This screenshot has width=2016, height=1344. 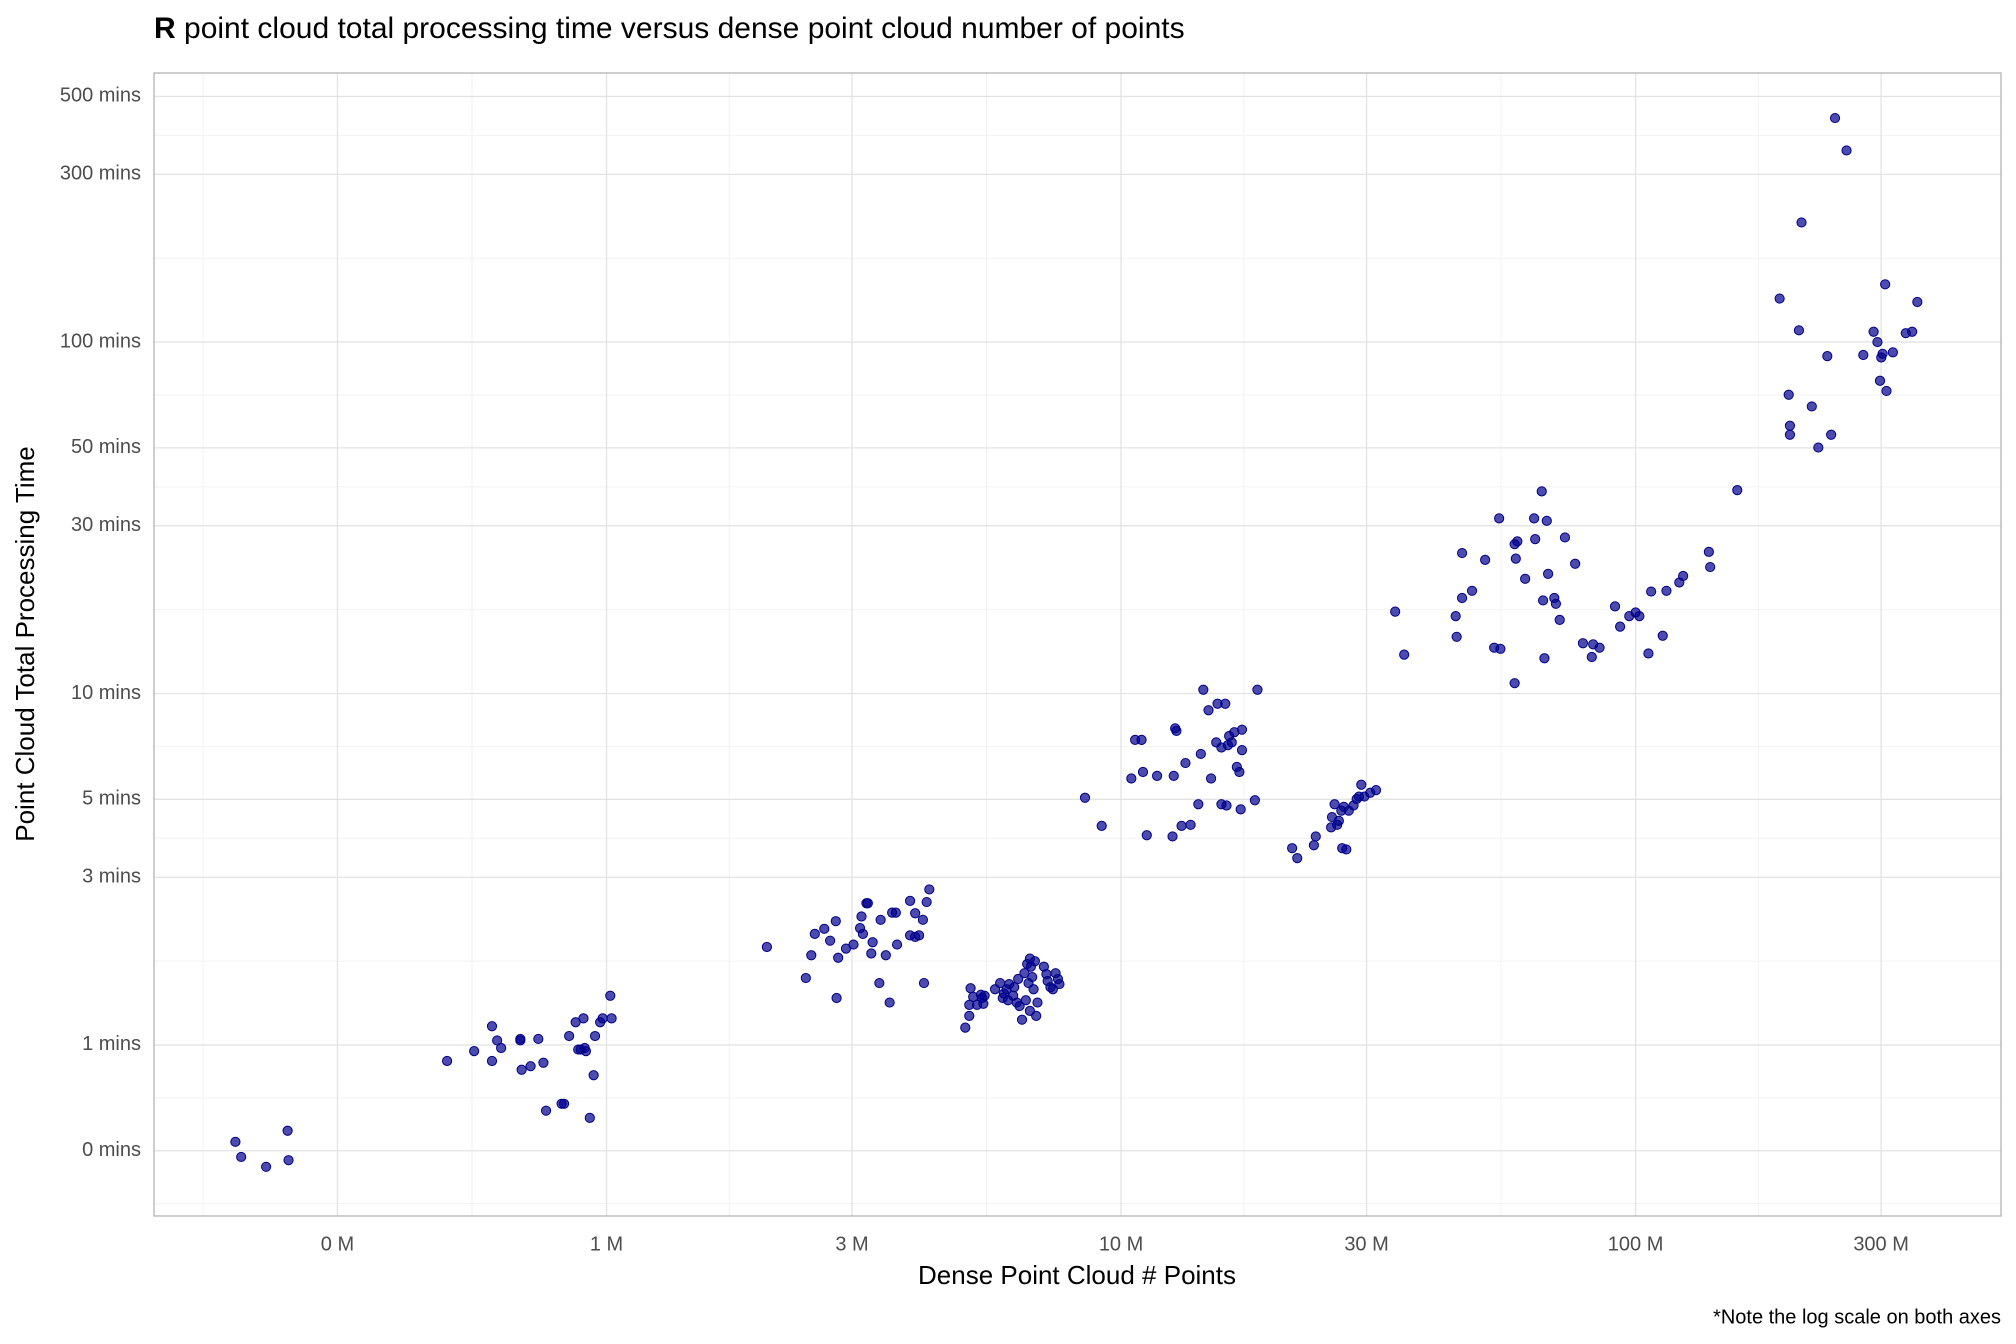 What do you see at coordinates (111, 799) in the screenshot?
I see `y-tick-label: 5 mins` at bounding box center [111, 799].